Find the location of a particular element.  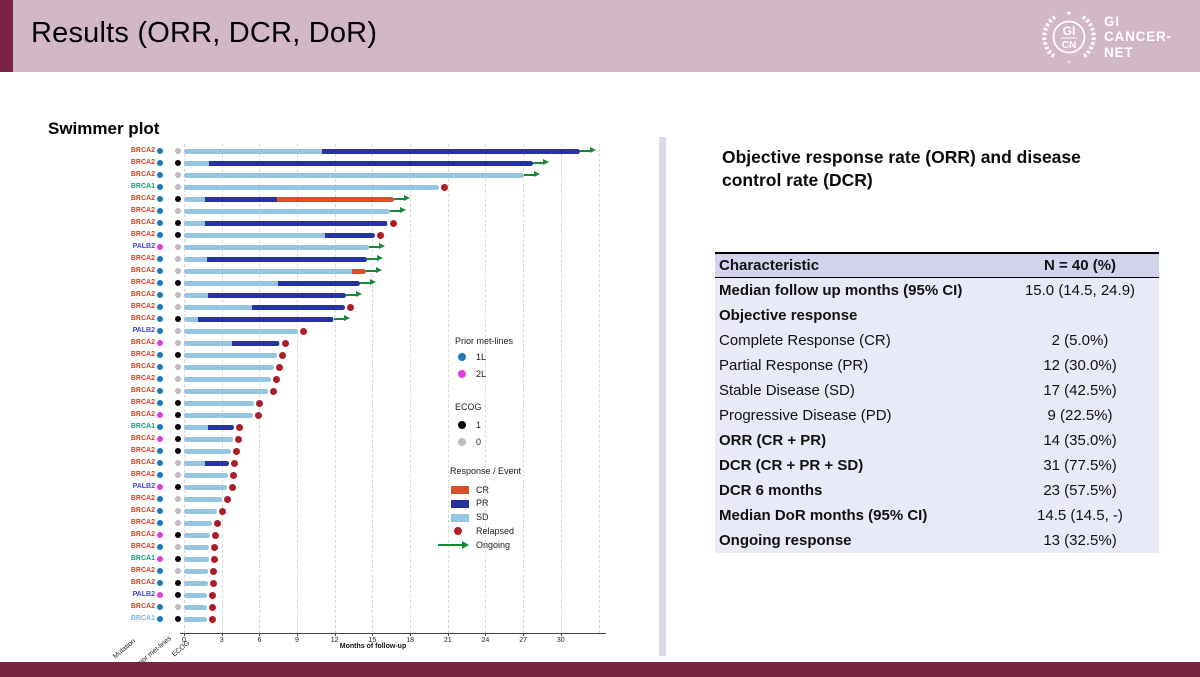

x-axis-tick-label: 15 is located at coordinates (372, 640).